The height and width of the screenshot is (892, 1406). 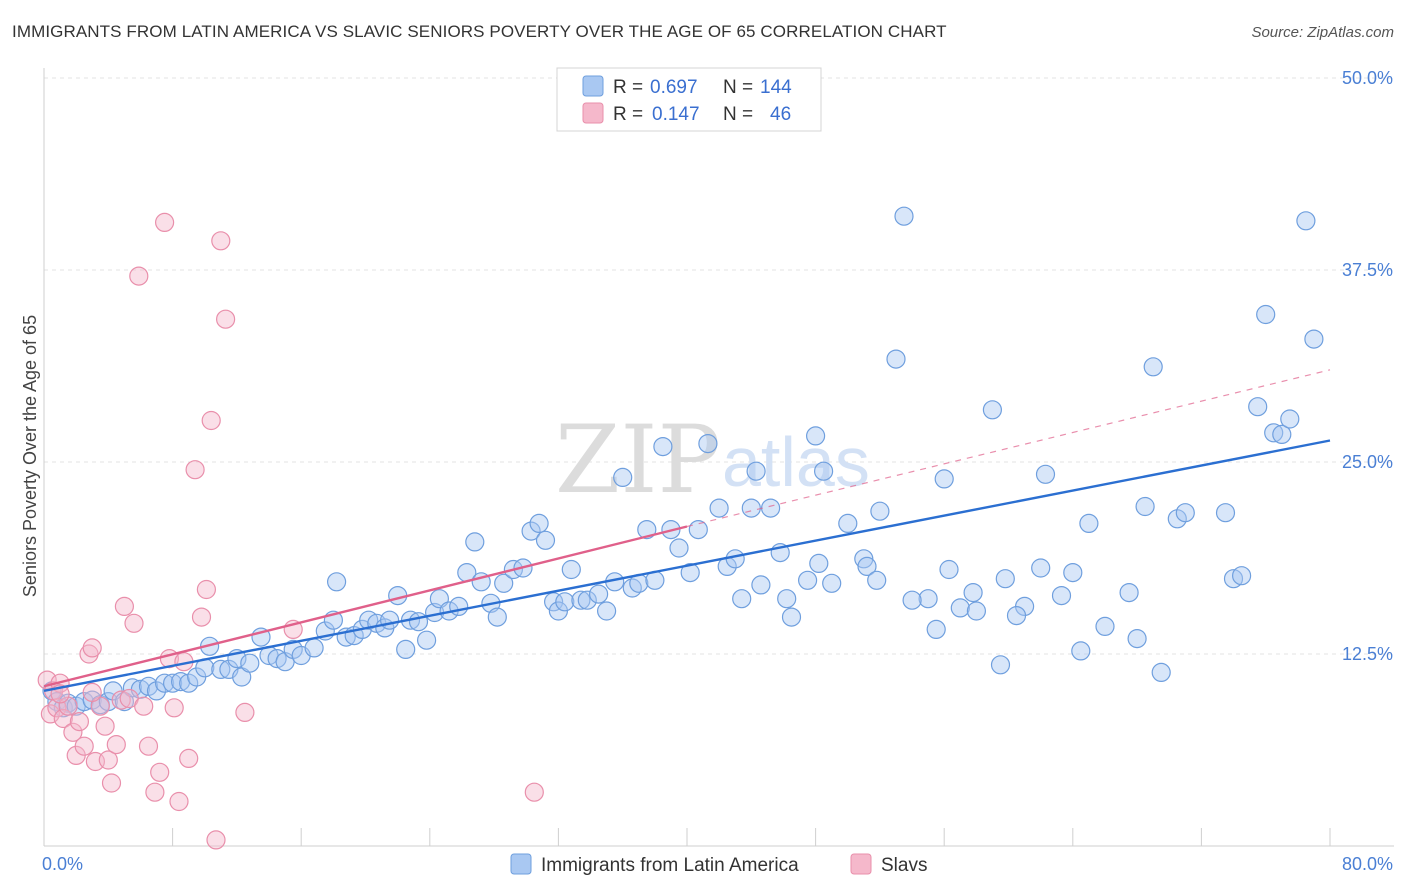 What do you see at coordinates (738, 87) in the screenshot?
I see `legend-n-label-1: N =` at bounding box center [738, 87].